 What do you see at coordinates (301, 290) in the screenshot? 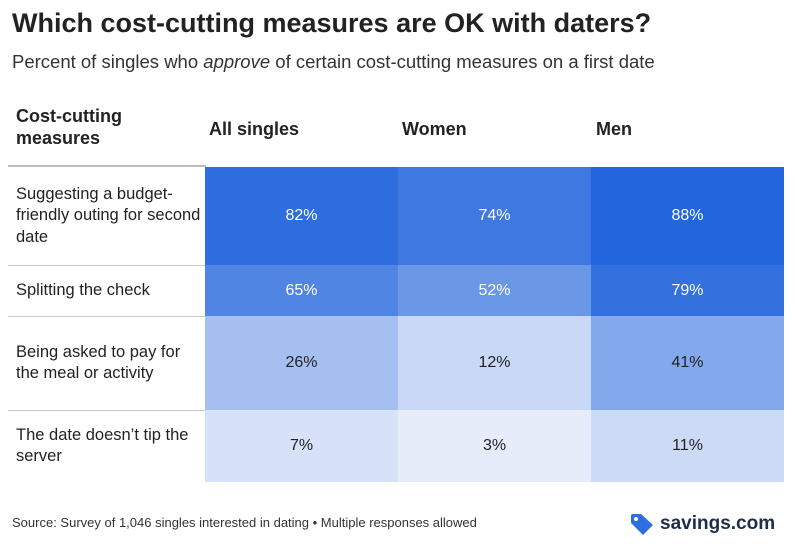
I see `heatmap-cell: 65%` at bounding box center [301, 290].